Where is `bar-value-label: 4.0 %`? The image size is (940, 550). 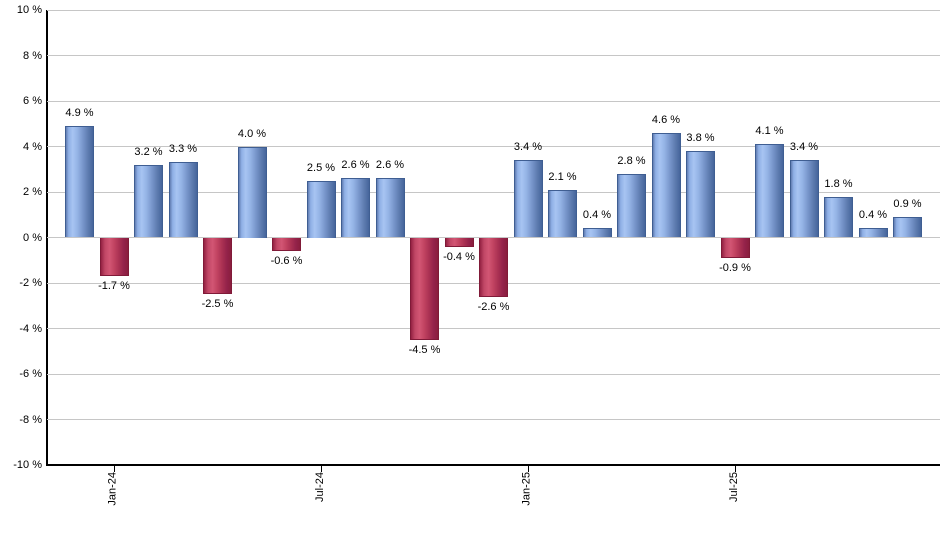
bar-value-label: 4.0 % is located at coordinates (252, 133).